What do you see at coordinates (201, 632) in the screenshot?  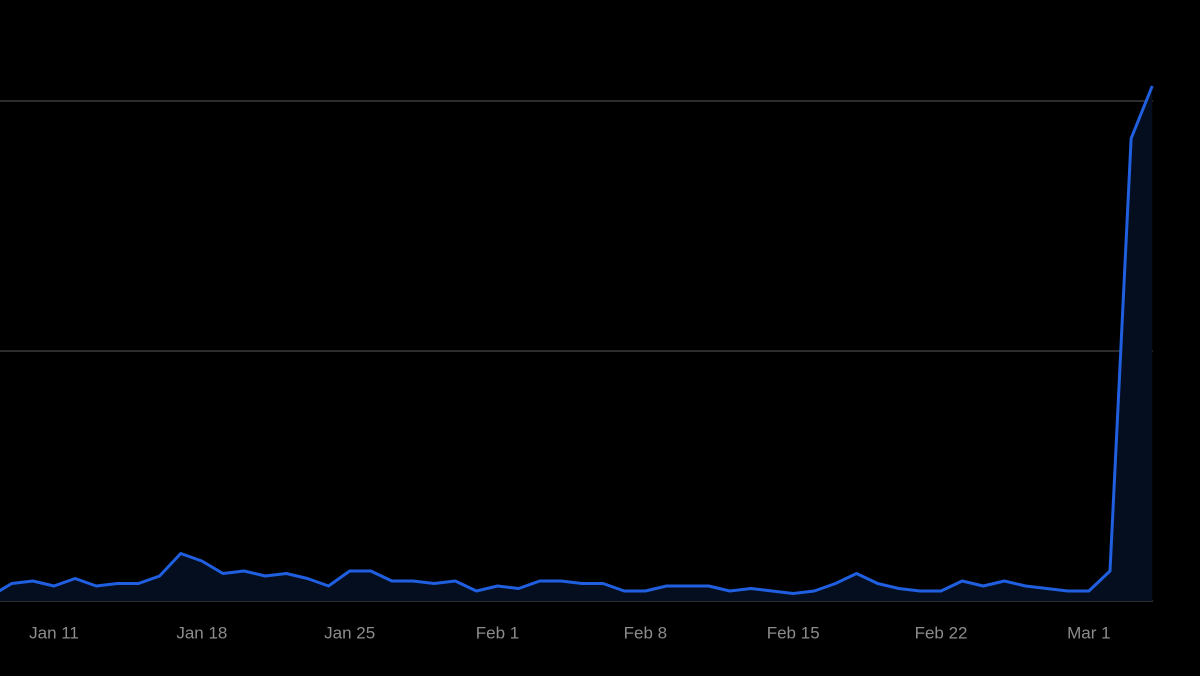 I see `x-tick-label: Jan 18` at bounding box center [201, 632].